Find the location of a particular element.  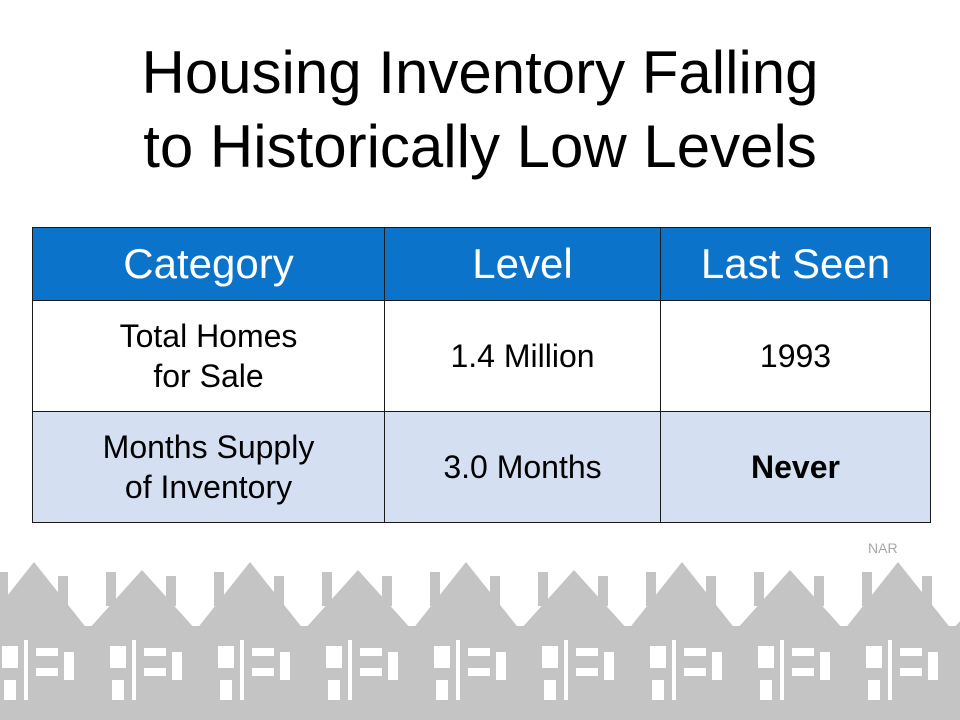

level-cell: 1.4 Million is located at coordinates (522, 356).